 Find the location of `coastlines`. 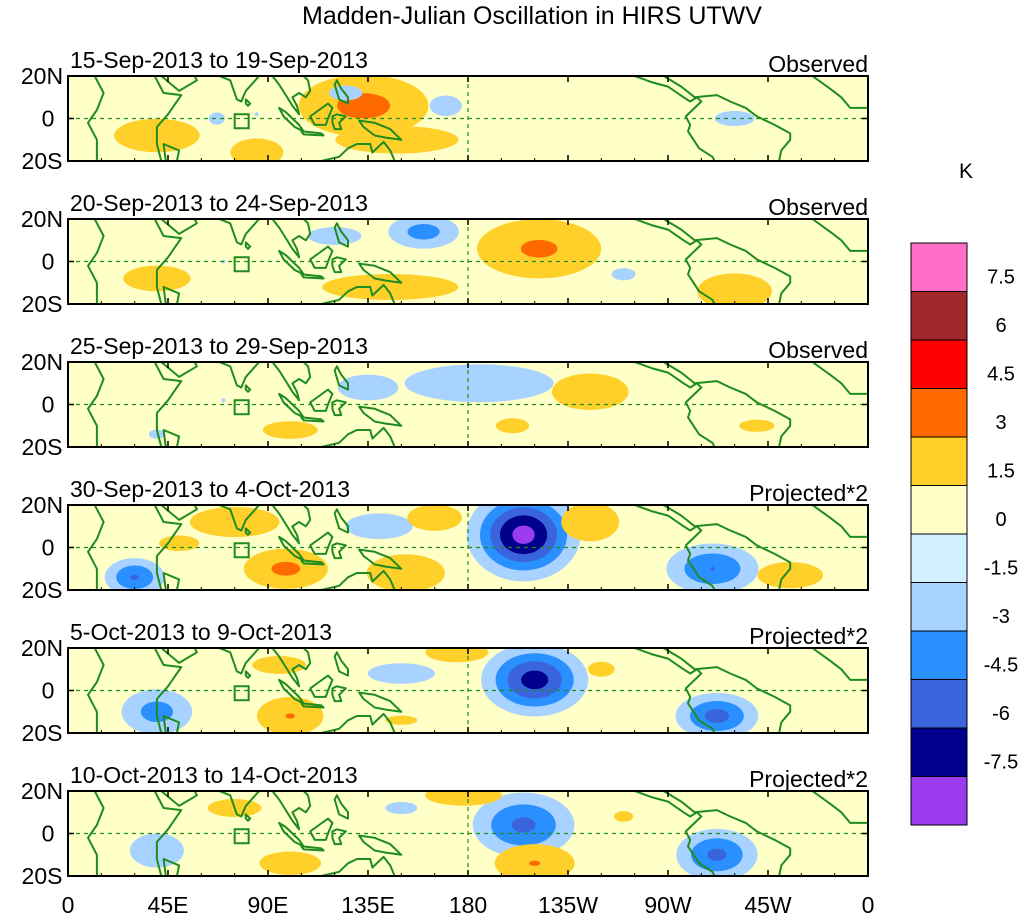

coastlines is located at coordinates (477, 261).